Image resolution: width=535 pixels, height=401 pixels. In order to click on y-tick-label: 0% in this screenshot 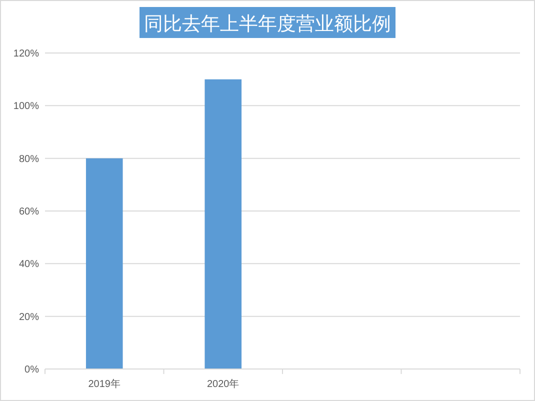, I will do `click(32, 370)`.